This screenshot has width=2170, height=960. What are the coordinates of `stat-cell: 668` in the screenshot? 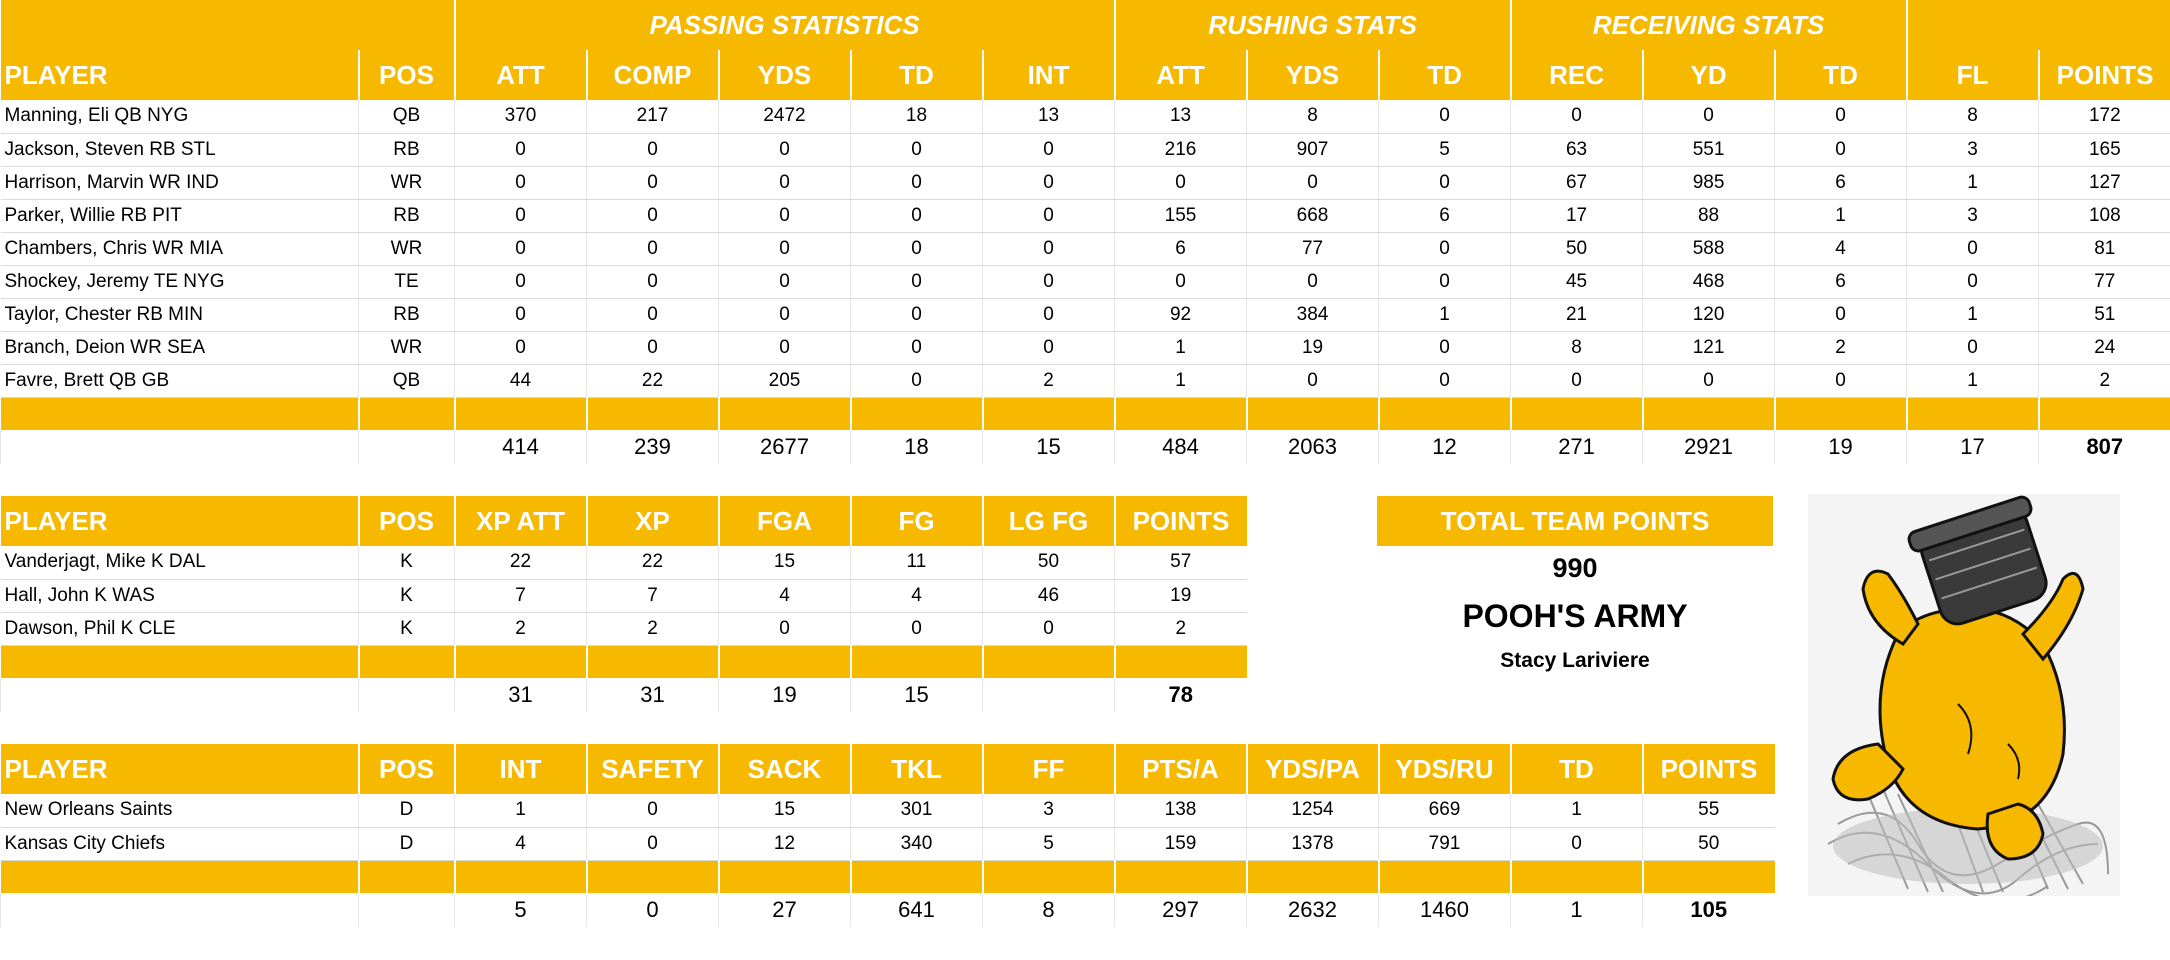 It's located at (1312, 216).